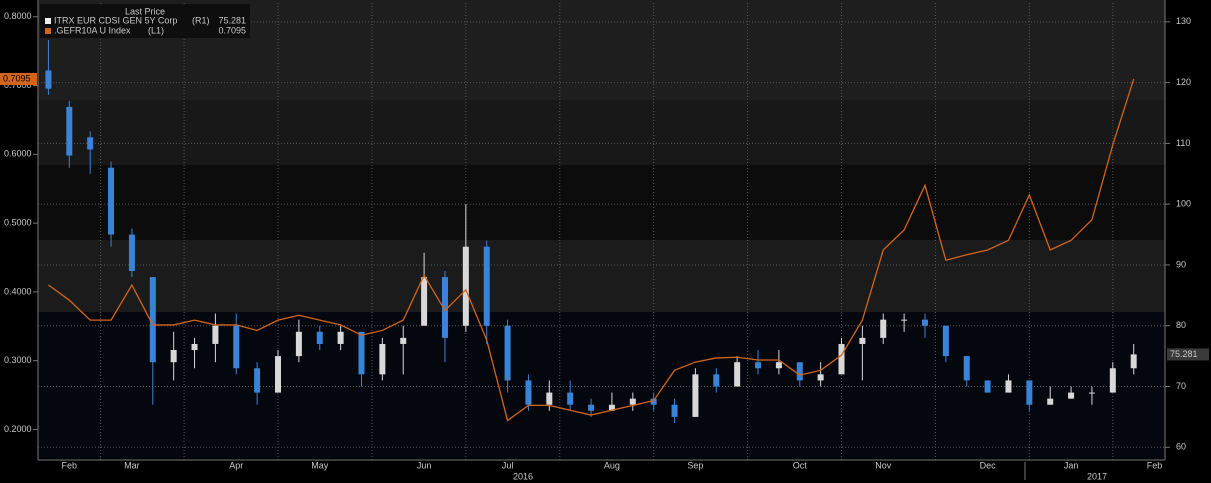 The height and width of the screenshot is (483, 1211). What do you see at coordinates (508, 465) in the screenshot?
I see `x-tick-label: Jul` at bounding box center [508, 465].